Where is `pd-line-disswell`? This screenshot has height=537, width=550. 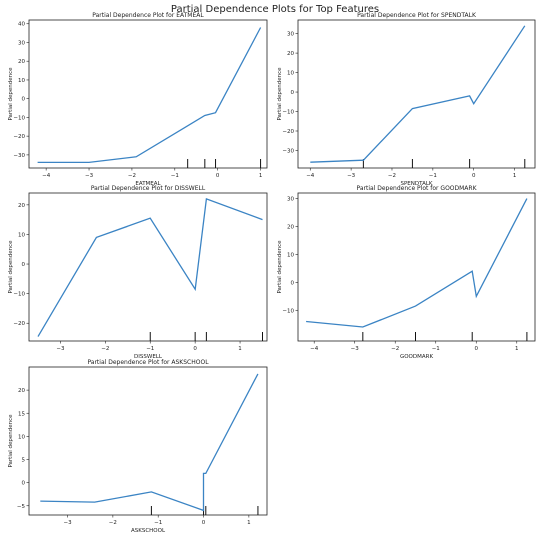
pd-line-disswell is located at coordinates (150, 267).